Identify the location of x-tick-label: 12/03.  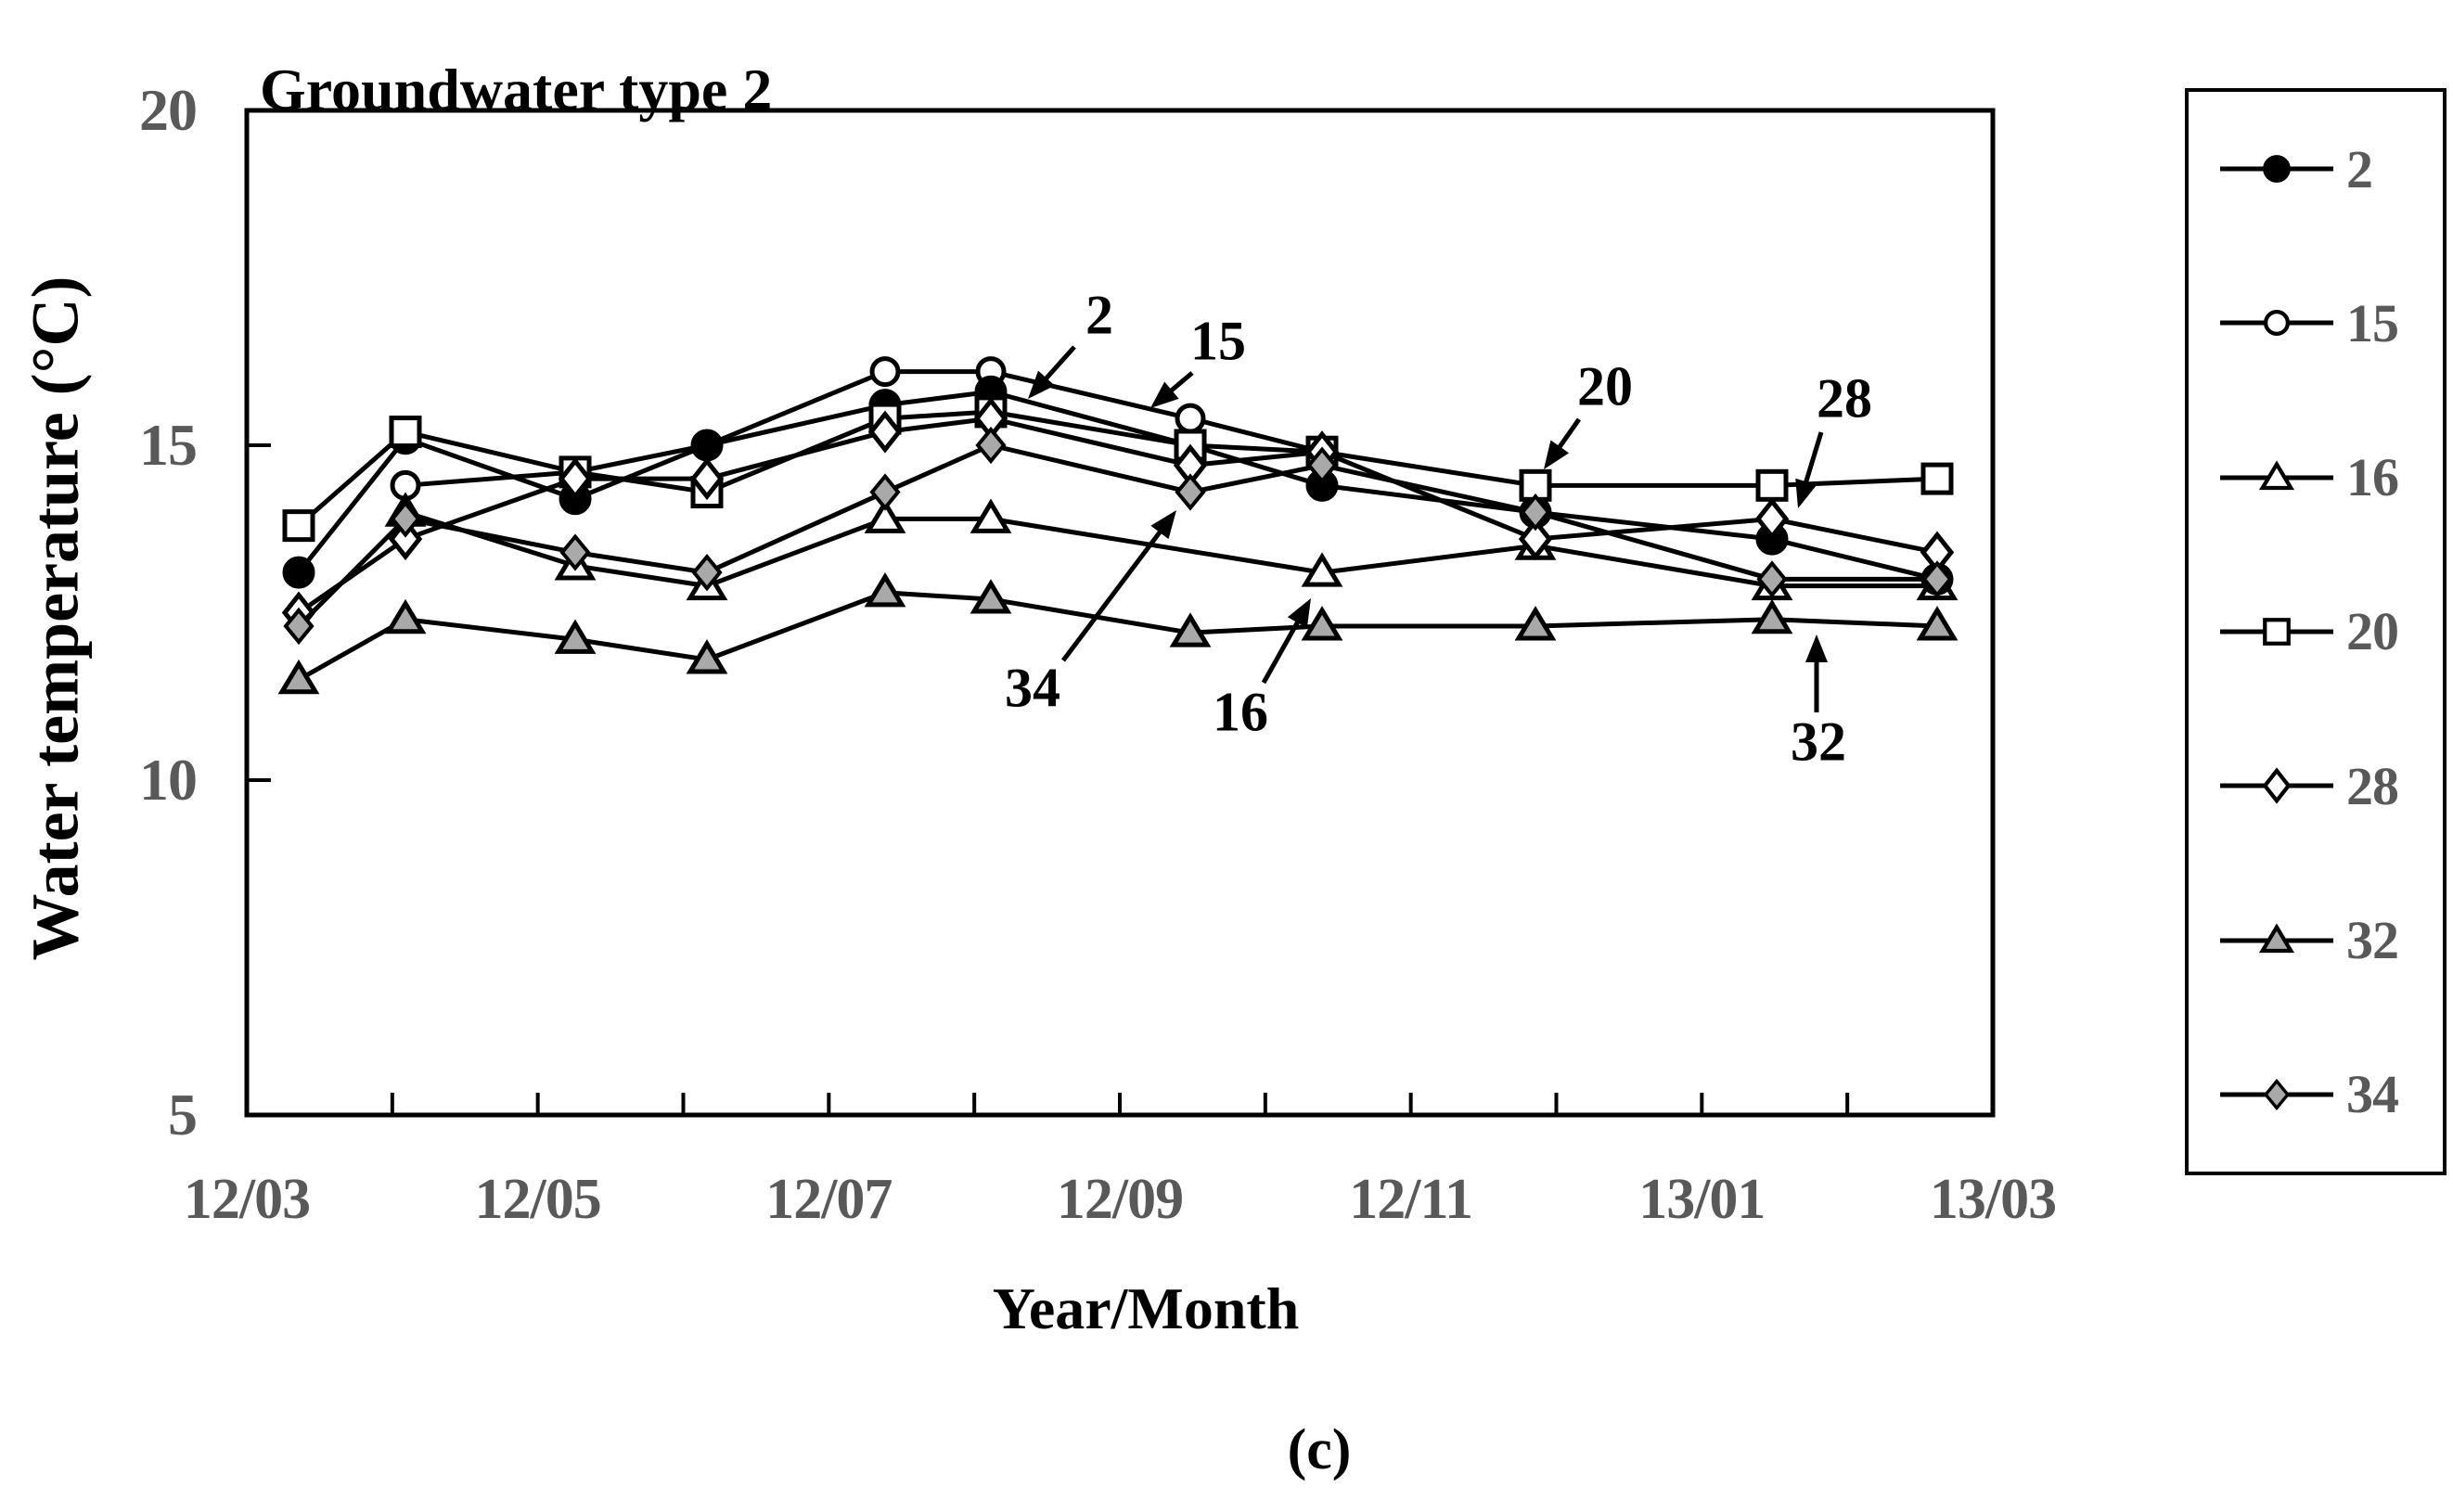
(247, 1200).